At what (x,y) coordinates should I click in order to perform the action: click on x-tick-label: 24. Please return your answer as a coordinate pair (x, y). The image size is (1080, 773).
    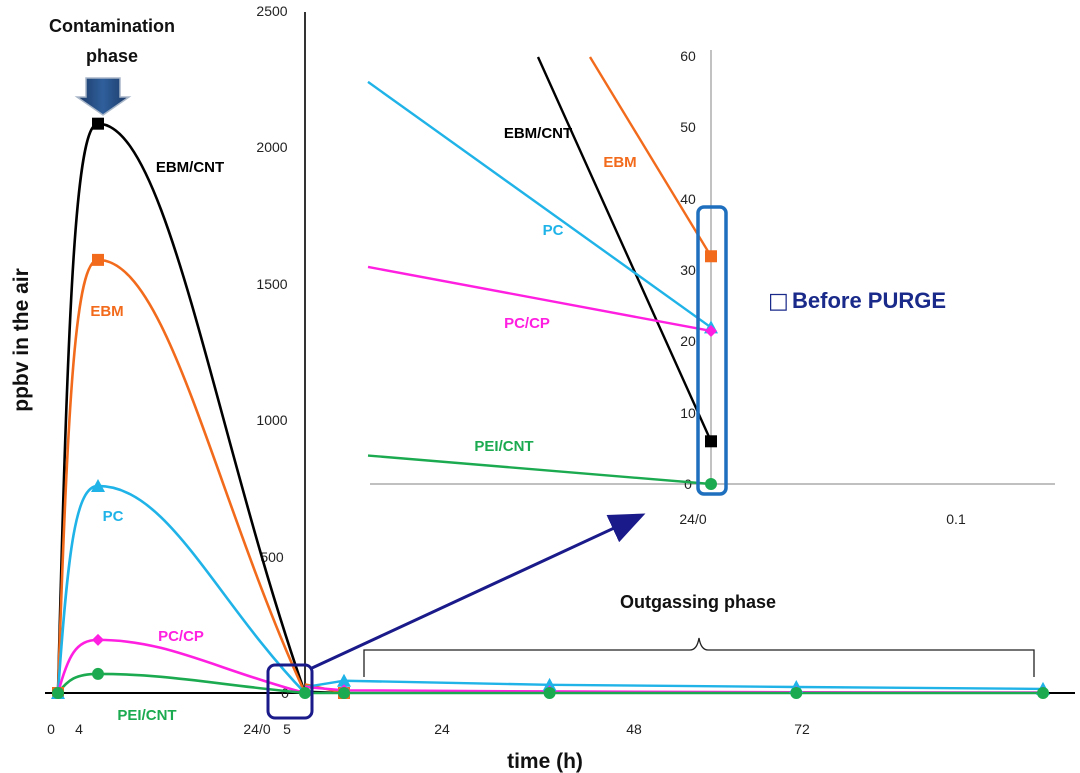
    Looking at the image, I should click on (442, 729).